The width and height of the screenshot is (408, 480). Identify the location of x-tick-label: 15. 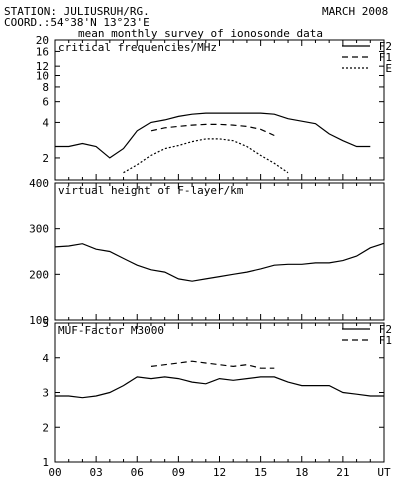
(260, 472).